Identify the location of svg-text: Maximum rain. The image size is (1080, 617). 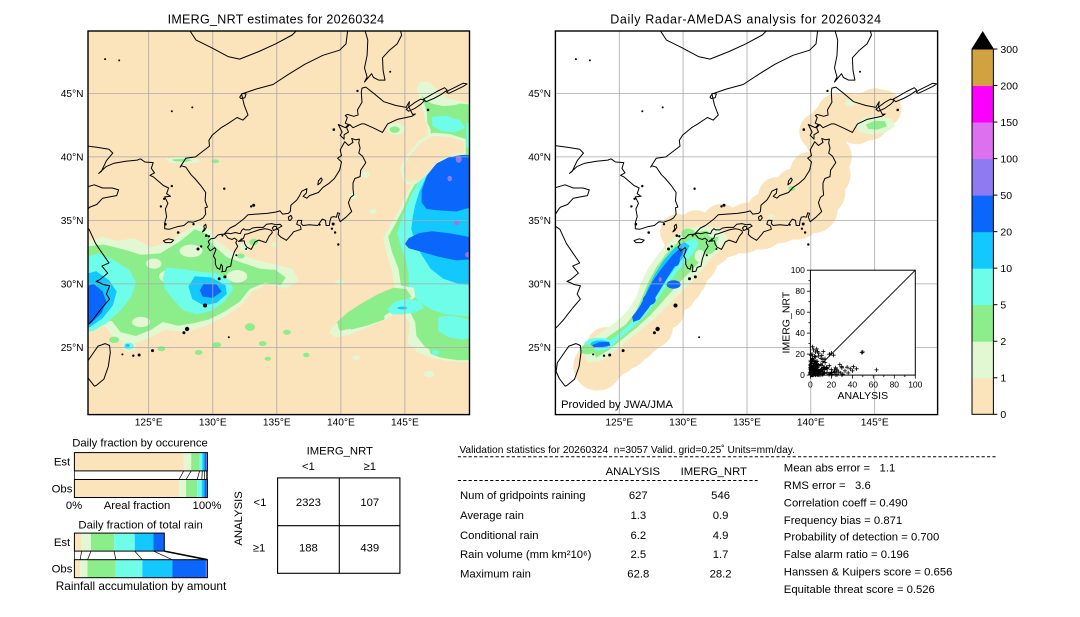
(495, 575).